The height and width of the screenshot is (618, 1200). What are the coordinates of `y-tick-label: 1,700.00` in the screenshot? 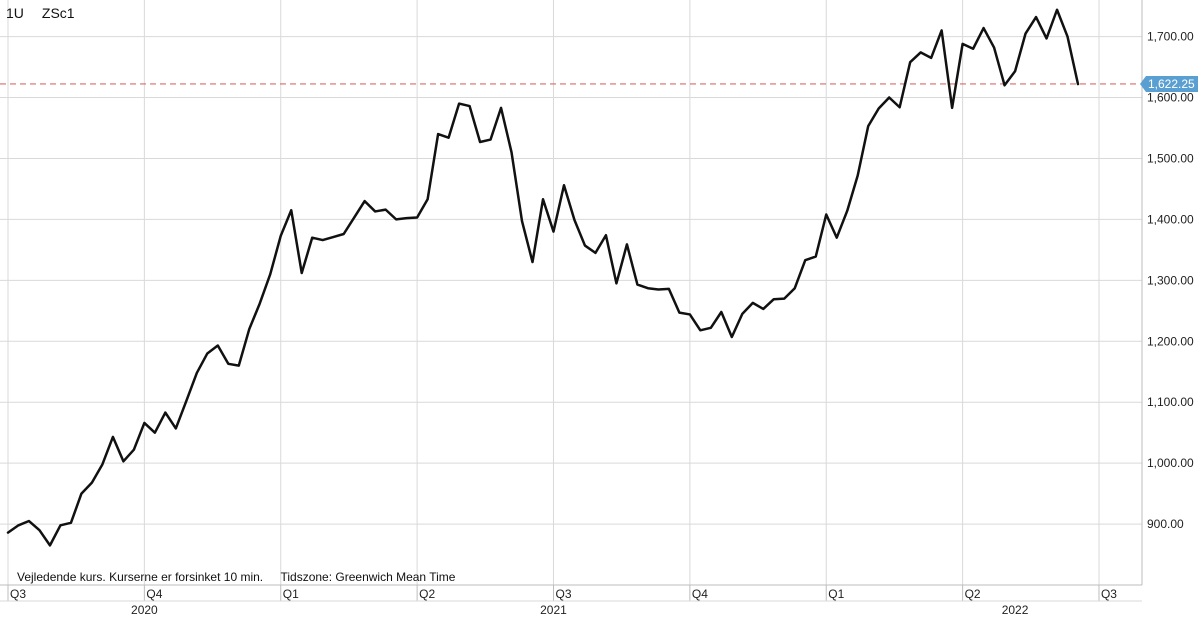 It's located at (1170, 37).